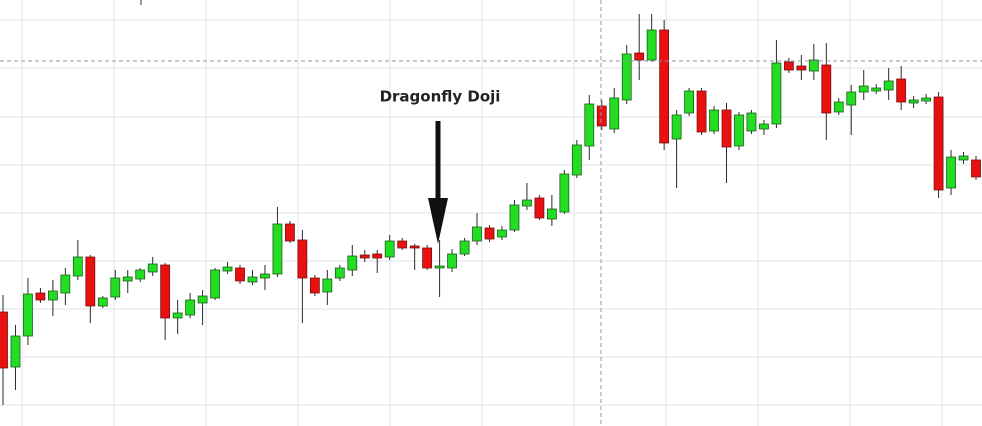  What do you see at coordinates (438, 221) in the screenshot?
I see `annotation-arrow-head` at bounding box center [438, 221].